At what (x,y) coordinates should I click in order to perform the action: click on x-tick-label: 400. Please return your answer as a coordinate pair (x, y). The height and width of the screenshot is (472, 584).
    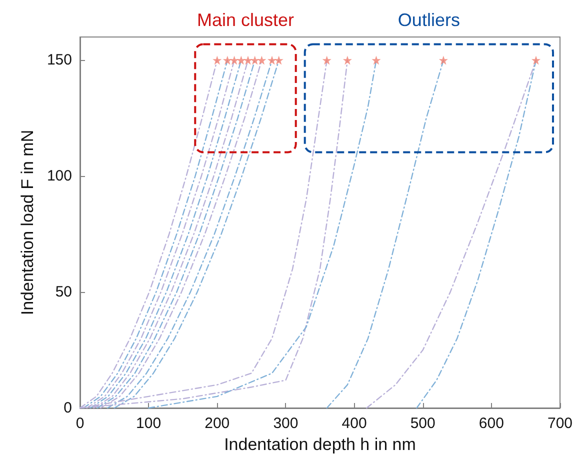
    Looking at the image, I should click on (354, 423).